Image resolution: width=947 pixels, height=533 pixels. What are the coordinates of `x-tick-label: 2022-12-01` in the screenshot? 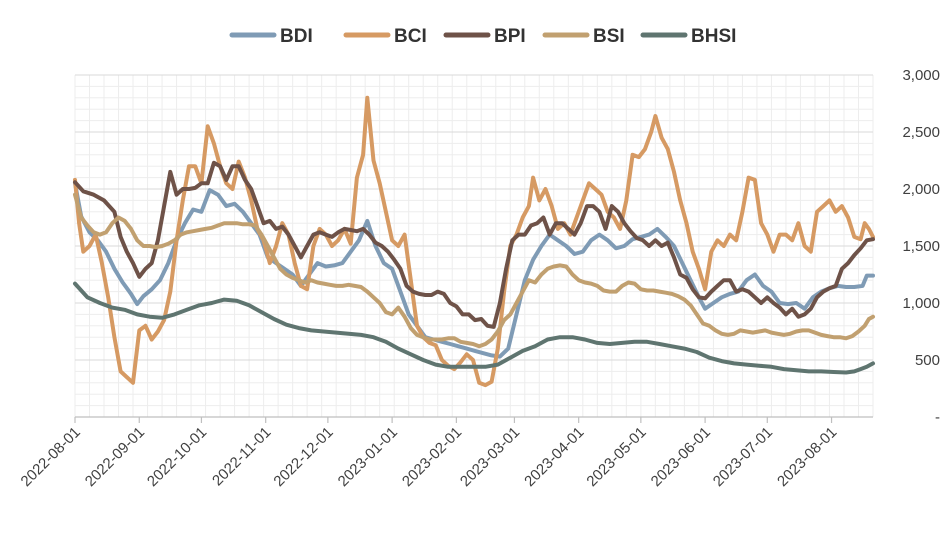 It's located at (303, 457).